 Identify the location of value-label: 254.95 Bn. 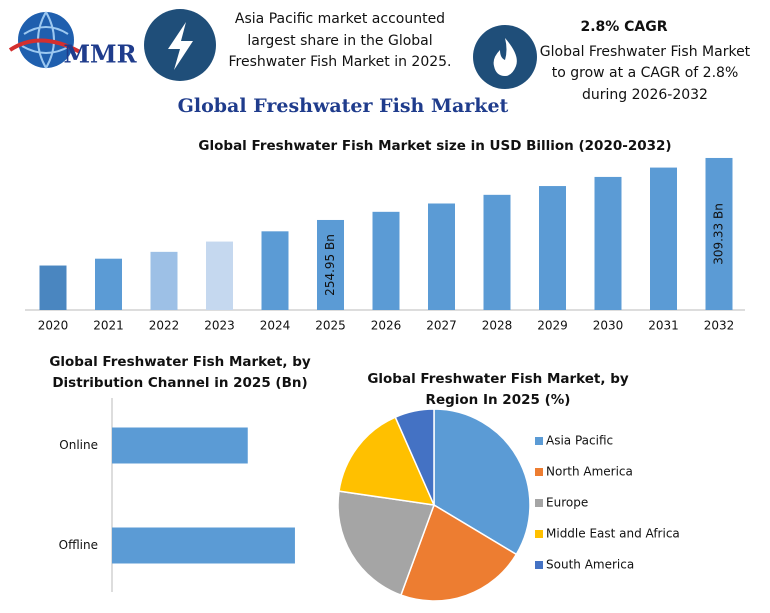
(330, 265).